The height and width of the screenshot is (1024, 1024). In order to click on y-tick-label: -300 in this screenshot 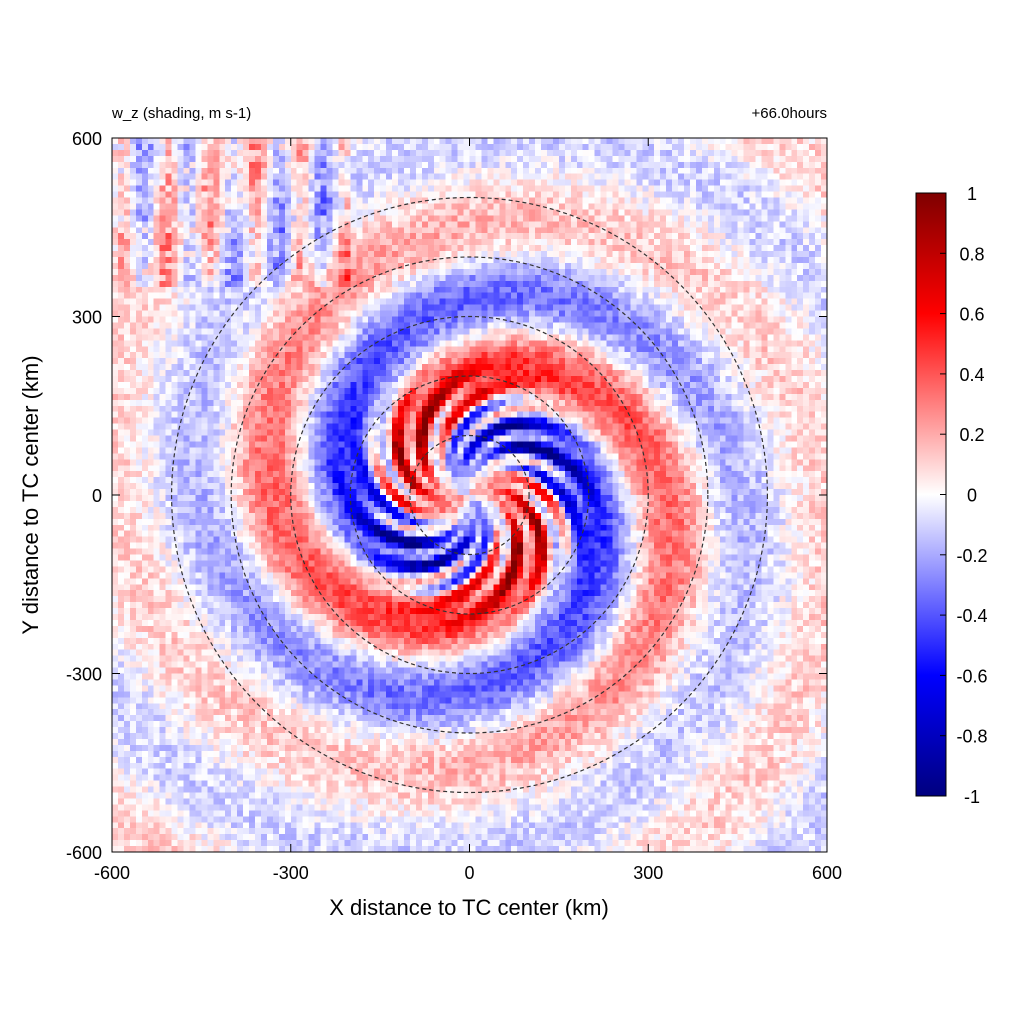, I will do `click(84, 675)`.